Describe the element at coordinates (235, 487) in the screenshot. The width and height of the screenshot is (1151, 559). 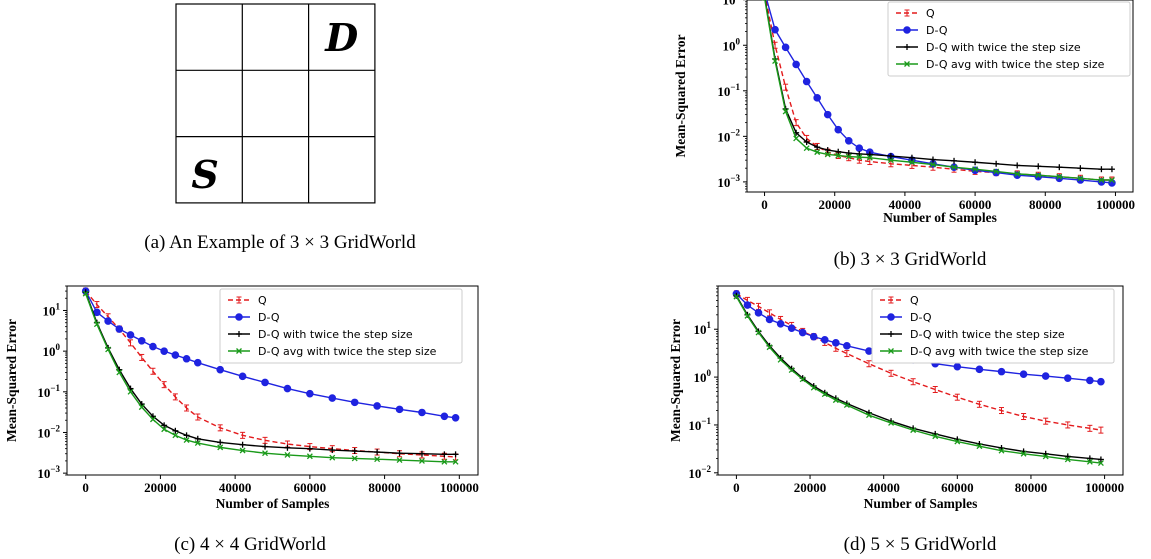
I see `x-tick-label: 40000` at that location.